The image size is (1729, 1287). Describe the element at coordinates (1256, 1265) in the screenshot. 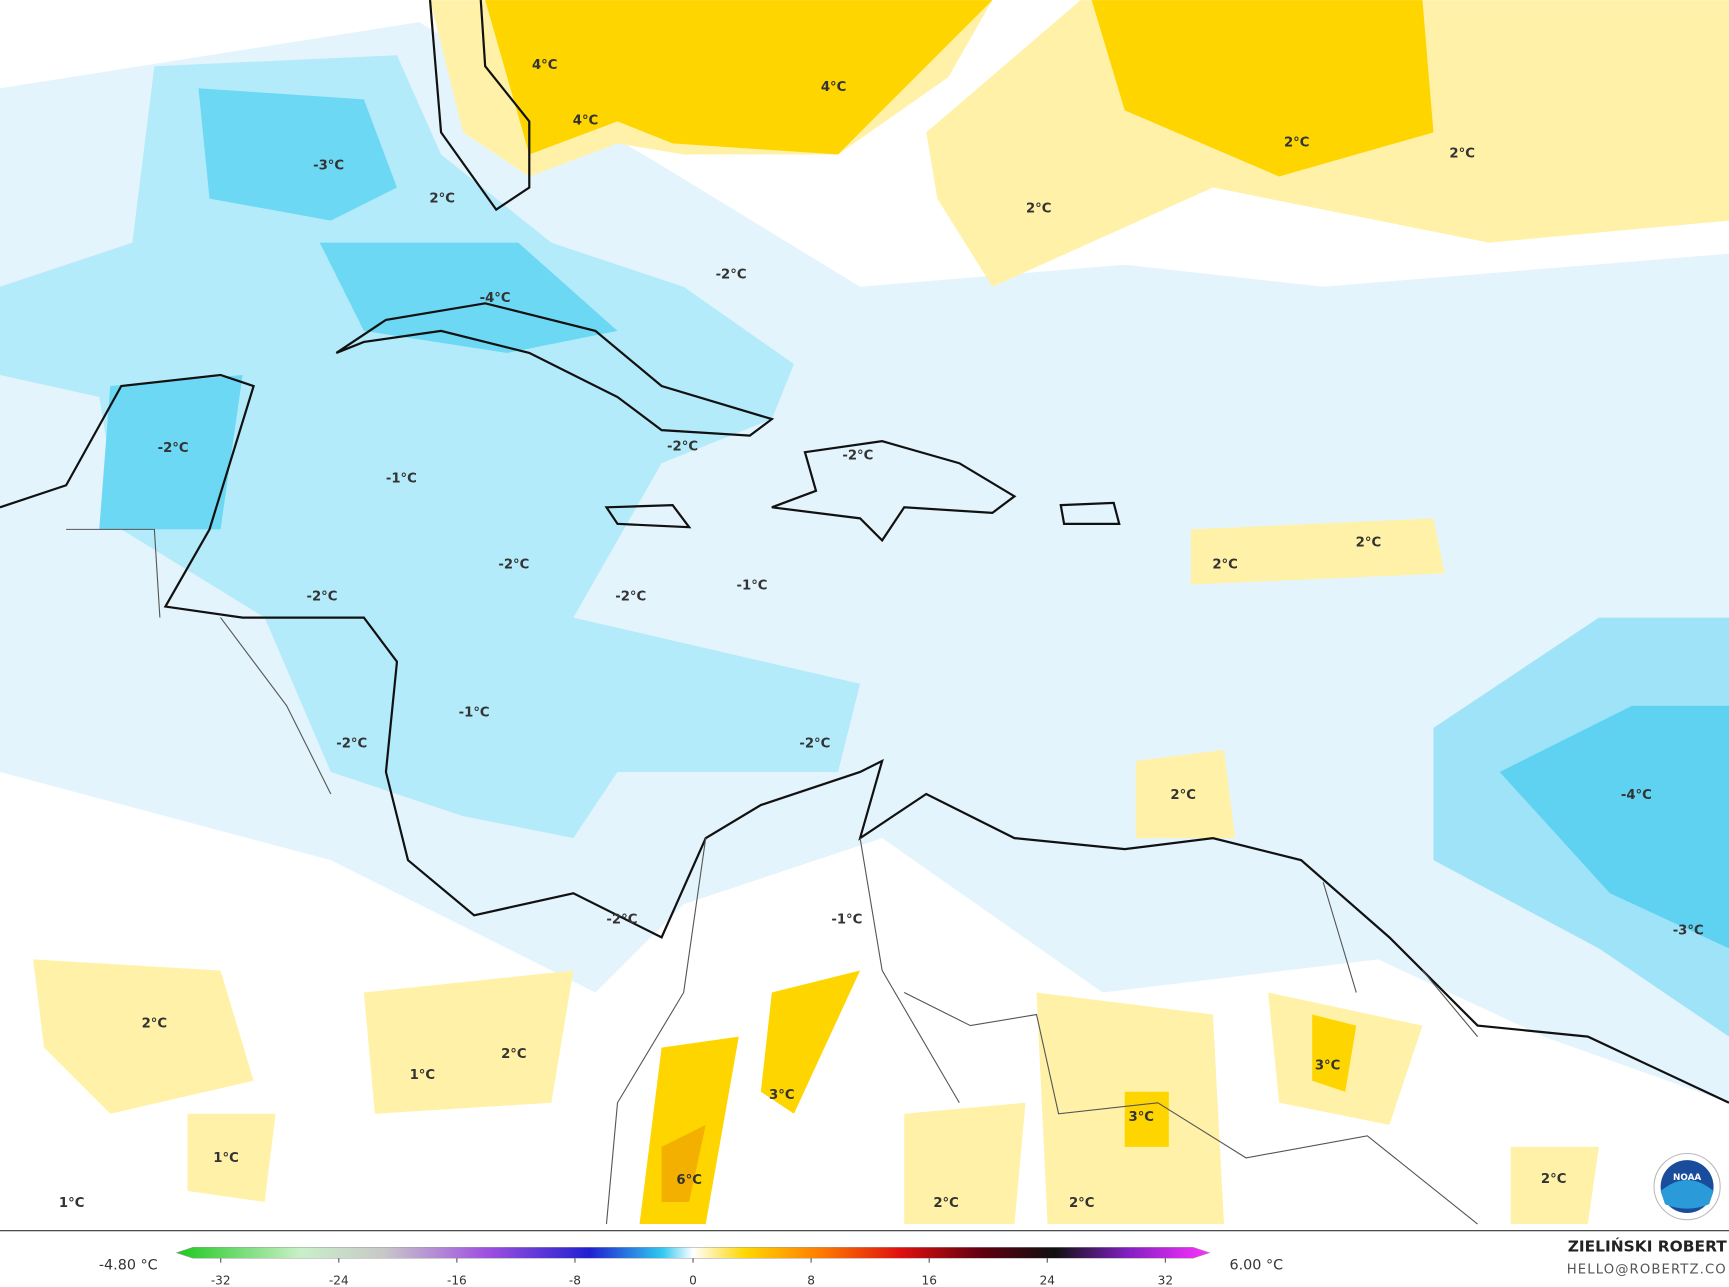

I see `colorbar-max: 6.00 °C` at that location.